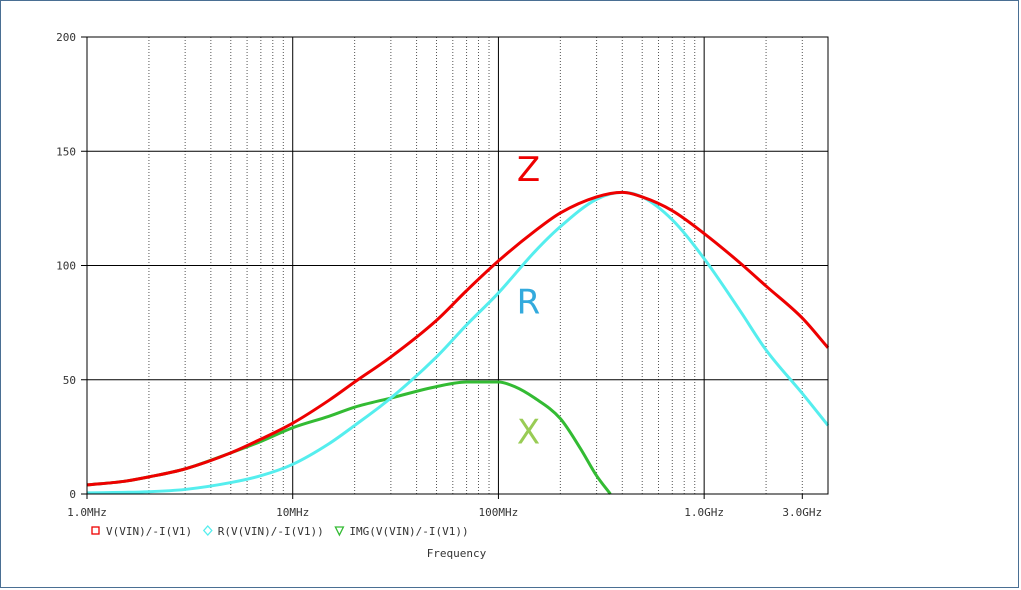  I want to click on x-tick-label: 10MHz, so click(292, 512).